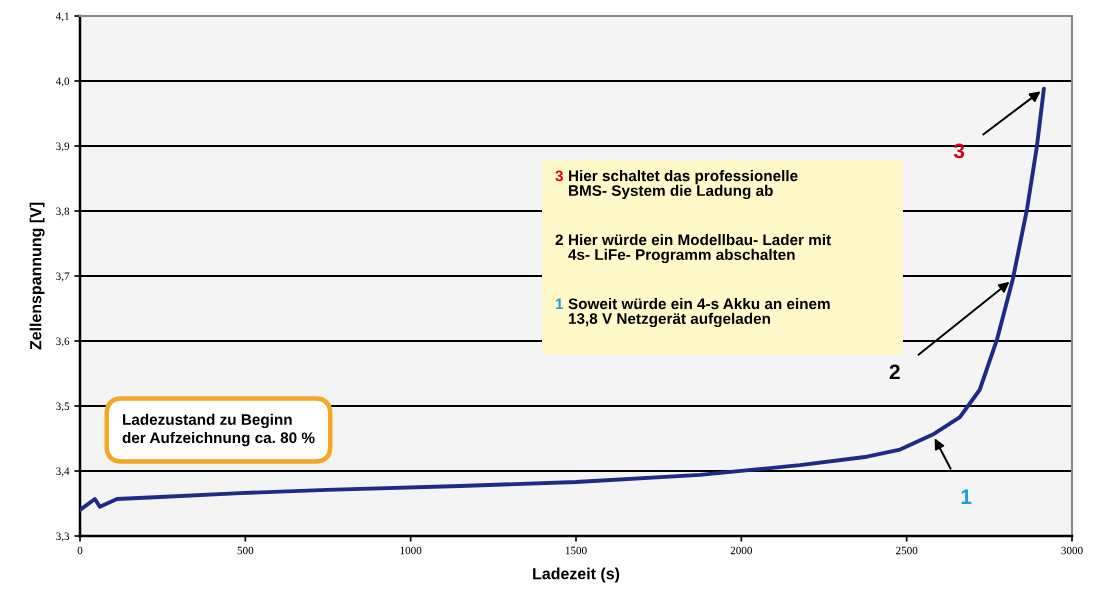  Describe the element at coordinates (741, 550) in the screenshot. I see `x-tick-label: 2000` at that location.